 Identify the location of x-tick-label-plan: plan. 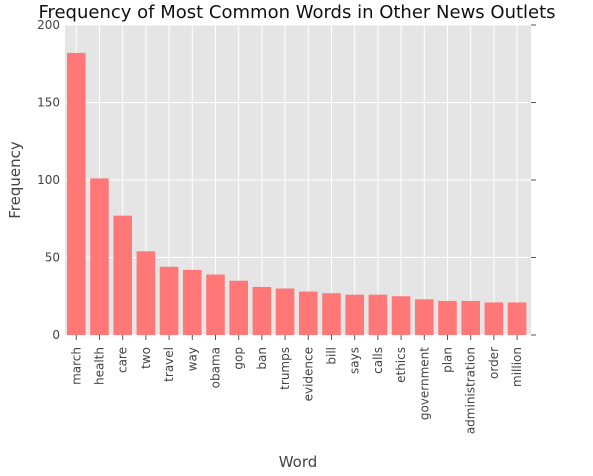
(447, 360).